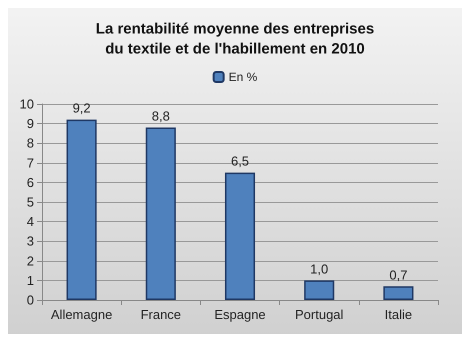  What do you see at coordinates (30, 202) in the screenshot?
I see `y-tick-label: 5` at bounding box center [30, 202].